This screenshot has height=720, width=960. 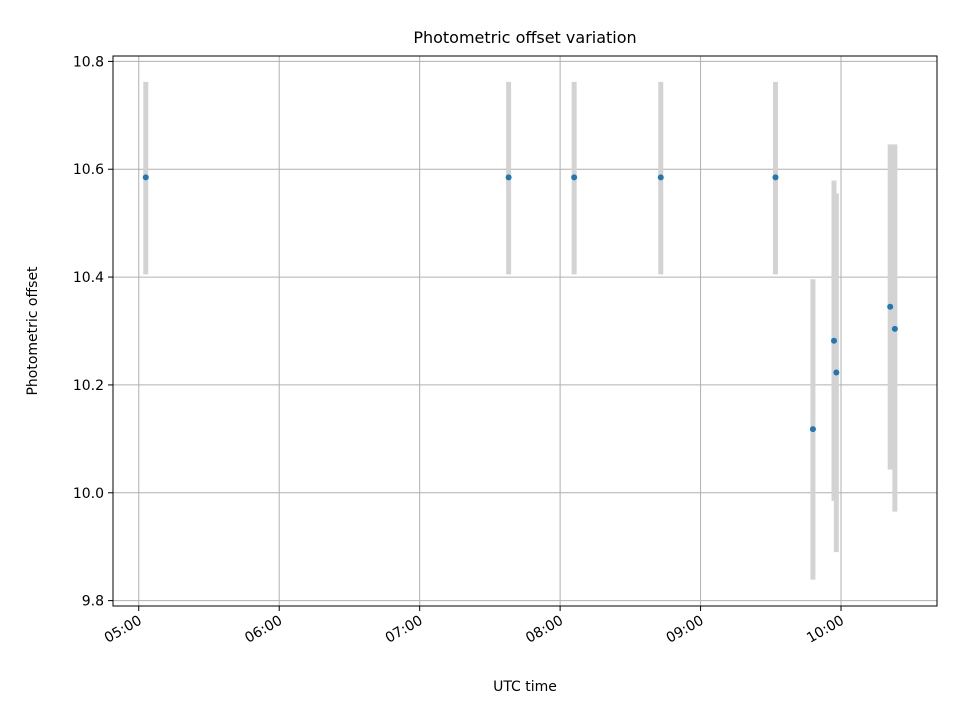 I want to click on x-tick-label: 07:00, so click(x=404, y=630).